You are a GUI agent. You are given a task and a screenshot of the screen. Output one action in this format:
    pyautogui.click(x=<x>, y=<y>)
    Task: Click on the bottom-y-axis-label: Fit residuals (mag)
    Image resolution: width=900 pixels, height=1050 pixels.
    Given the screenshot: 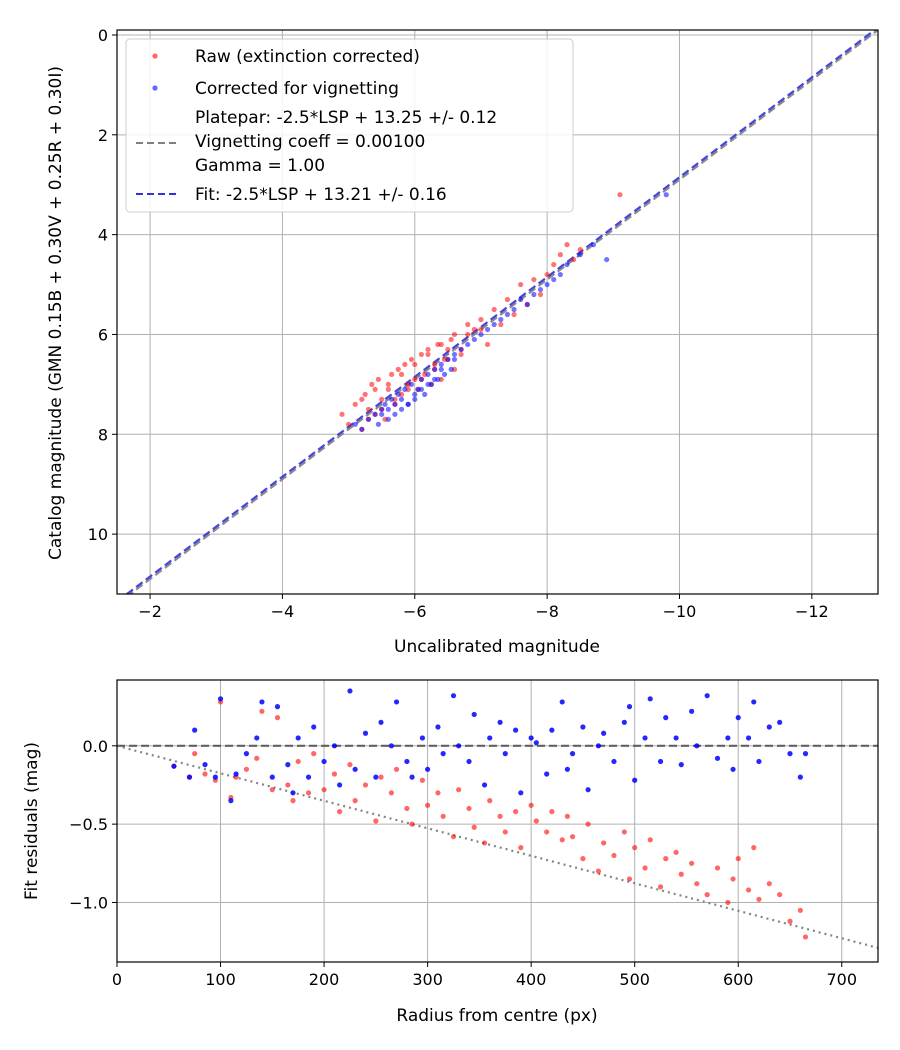 What is the action you would take?
    pyautogui.click(x=32, y=821)
    